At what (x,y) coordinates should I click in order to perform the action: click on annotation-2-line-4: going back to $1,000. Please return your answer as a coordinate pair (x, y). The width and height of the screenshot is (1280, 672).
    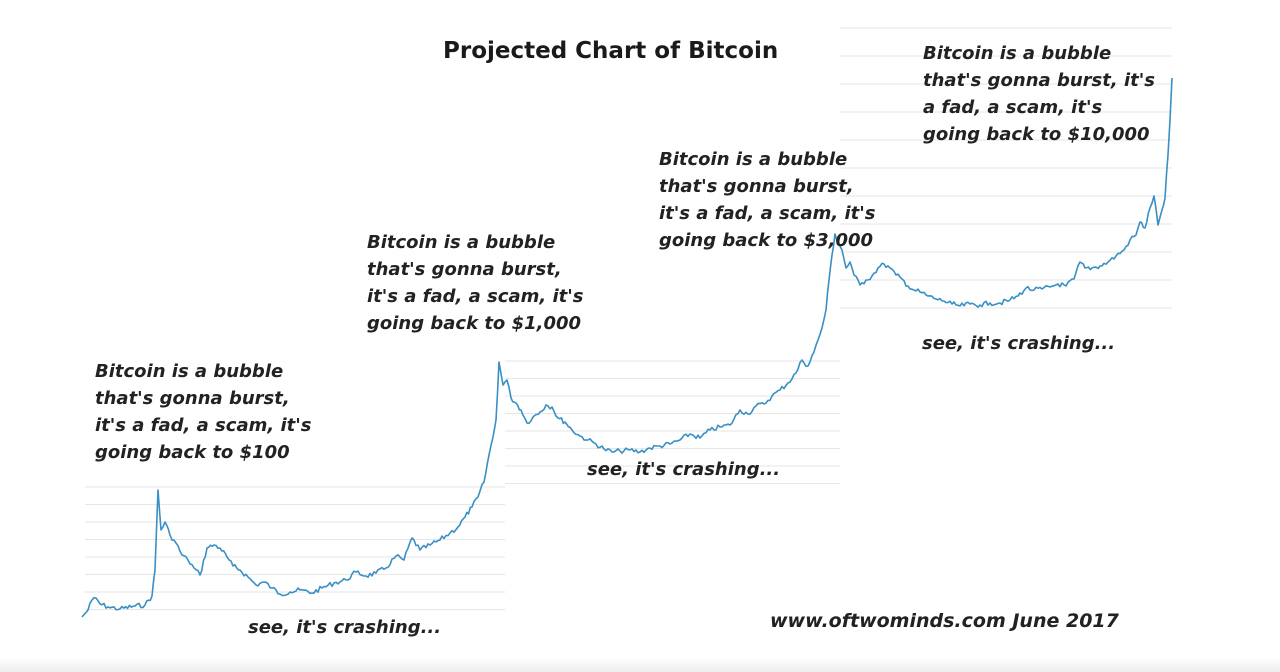
    Looking at the image, I should click on (474, 323).